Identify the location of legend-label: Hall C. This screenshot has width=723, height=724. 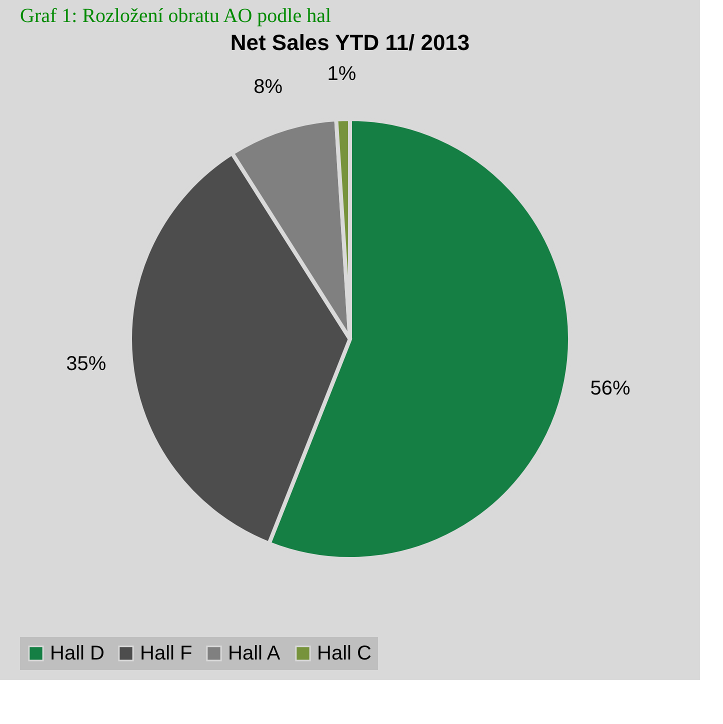
(344, 653).